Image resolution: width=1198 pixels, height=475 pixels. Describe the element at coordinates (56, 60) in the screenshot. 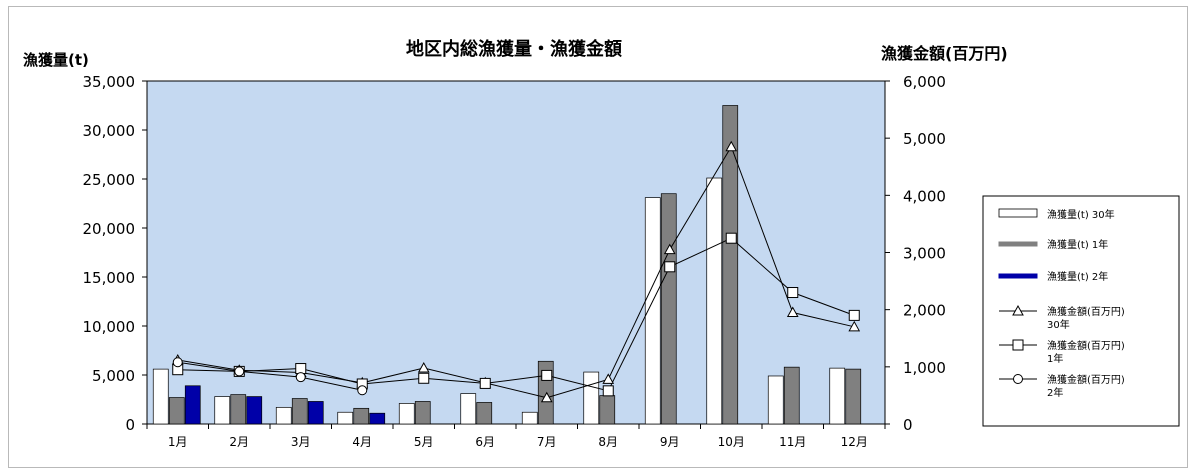

I see `y-axis-label: 漁獲量(t)` at that location.